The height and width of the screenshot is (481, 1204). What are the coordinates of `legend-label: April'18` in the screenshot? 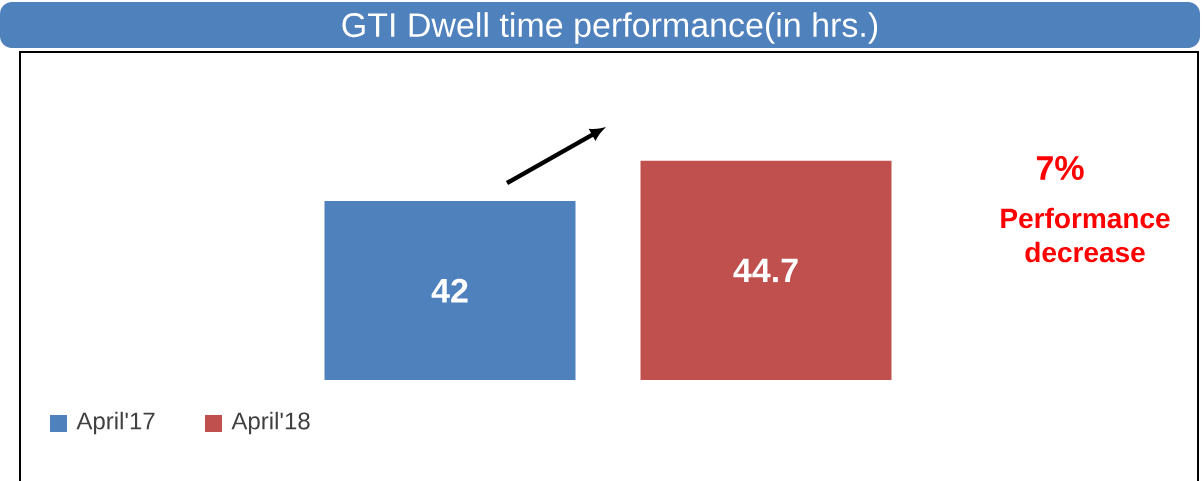 It's located at (270, 423).